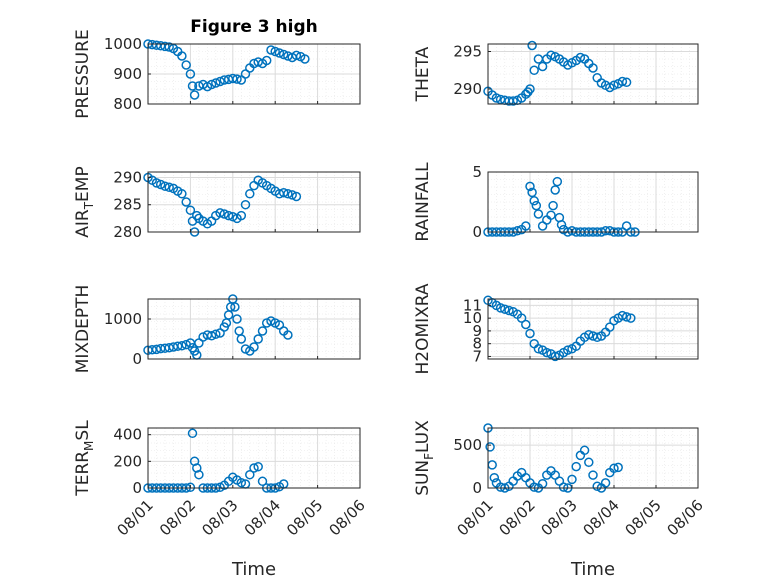 Image resolution: width=778 pixels, height=583 pixels. What do you see at coordinates (472, 318) in the screenshot?
I see `y-tick-label: 10` at bounding box center [472, 318].